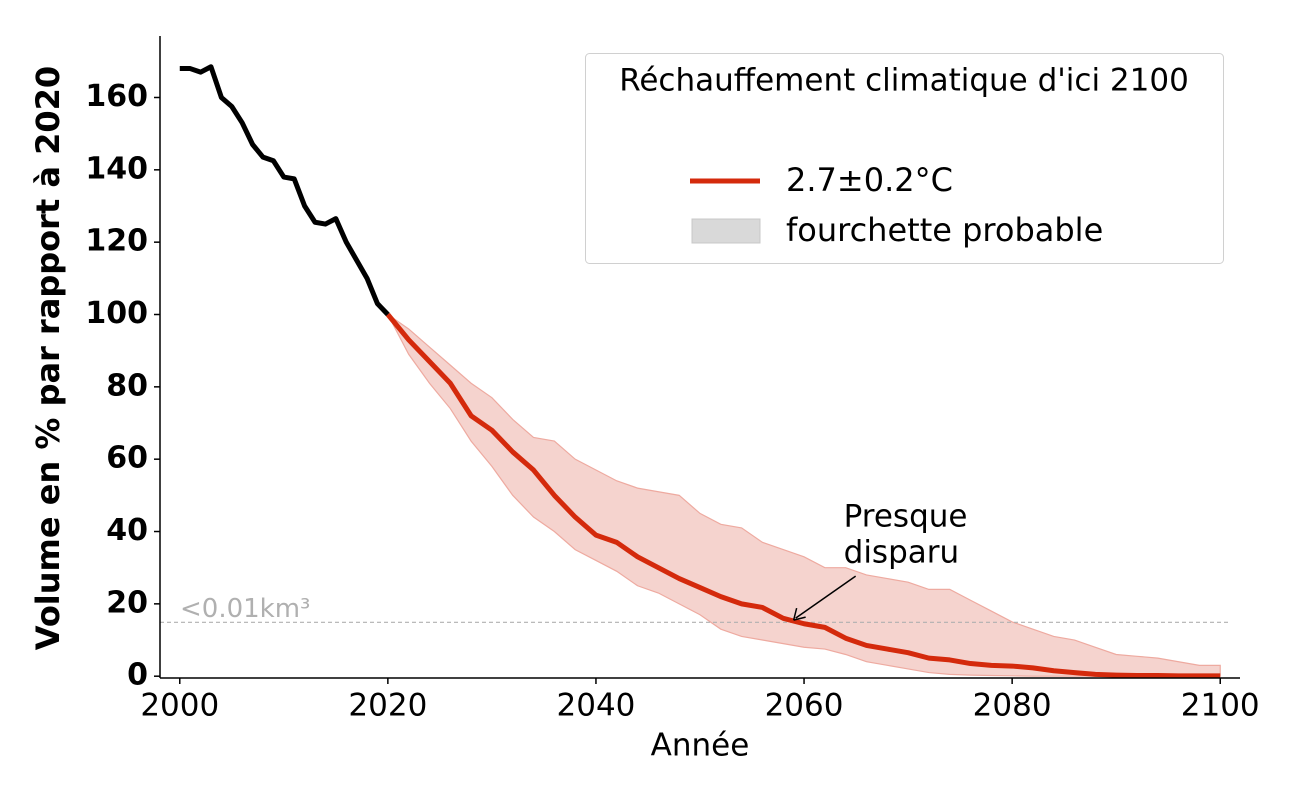 This screenshot has width=1300, height=800. I want to click on y-tick-label: 120, so click(116, 241).